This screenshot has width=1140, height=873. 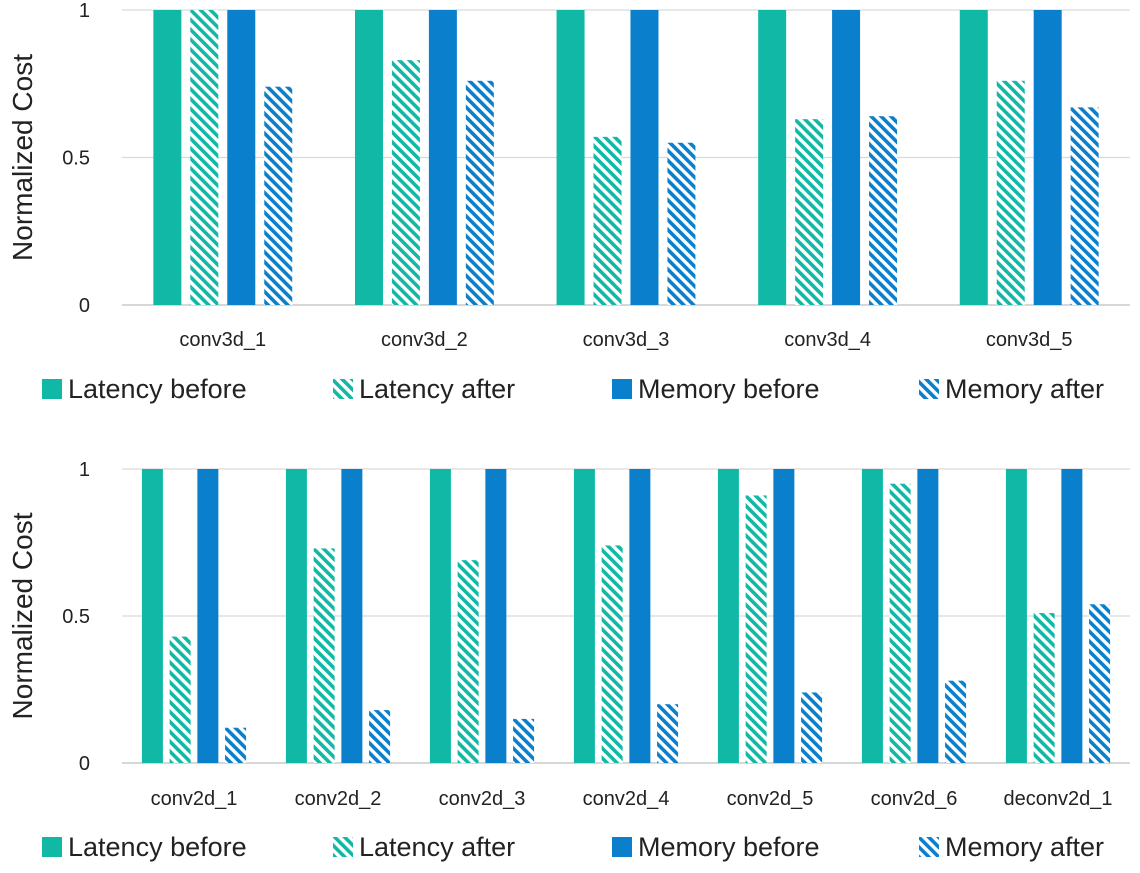 What do you see at coordinates (770, 799) in the screenshot?
I see `x-tick-label: conv2d_5` at bounding box center [770, 799].